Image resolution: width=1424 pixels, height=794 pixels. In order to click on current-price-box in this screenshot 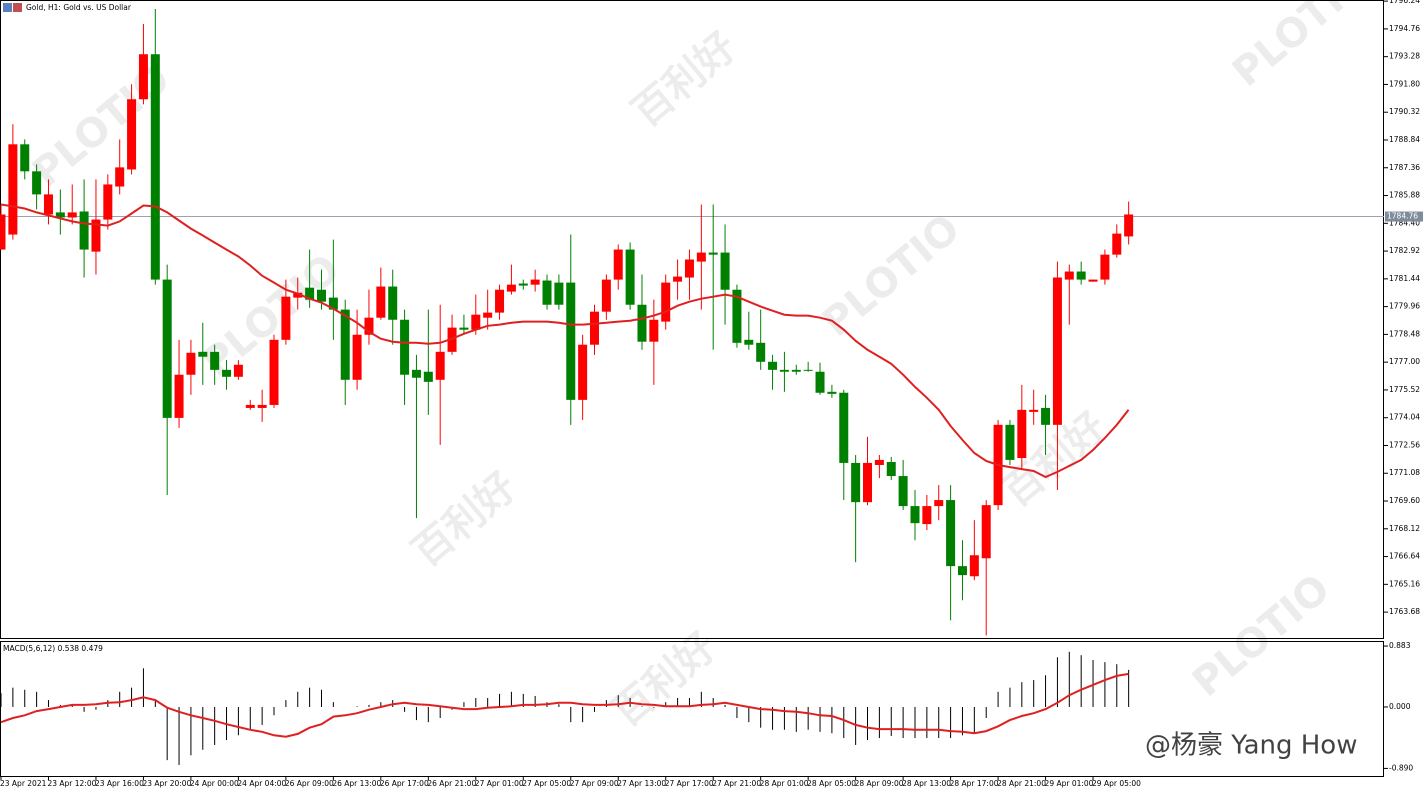, I will do `click(1404, 216)`.